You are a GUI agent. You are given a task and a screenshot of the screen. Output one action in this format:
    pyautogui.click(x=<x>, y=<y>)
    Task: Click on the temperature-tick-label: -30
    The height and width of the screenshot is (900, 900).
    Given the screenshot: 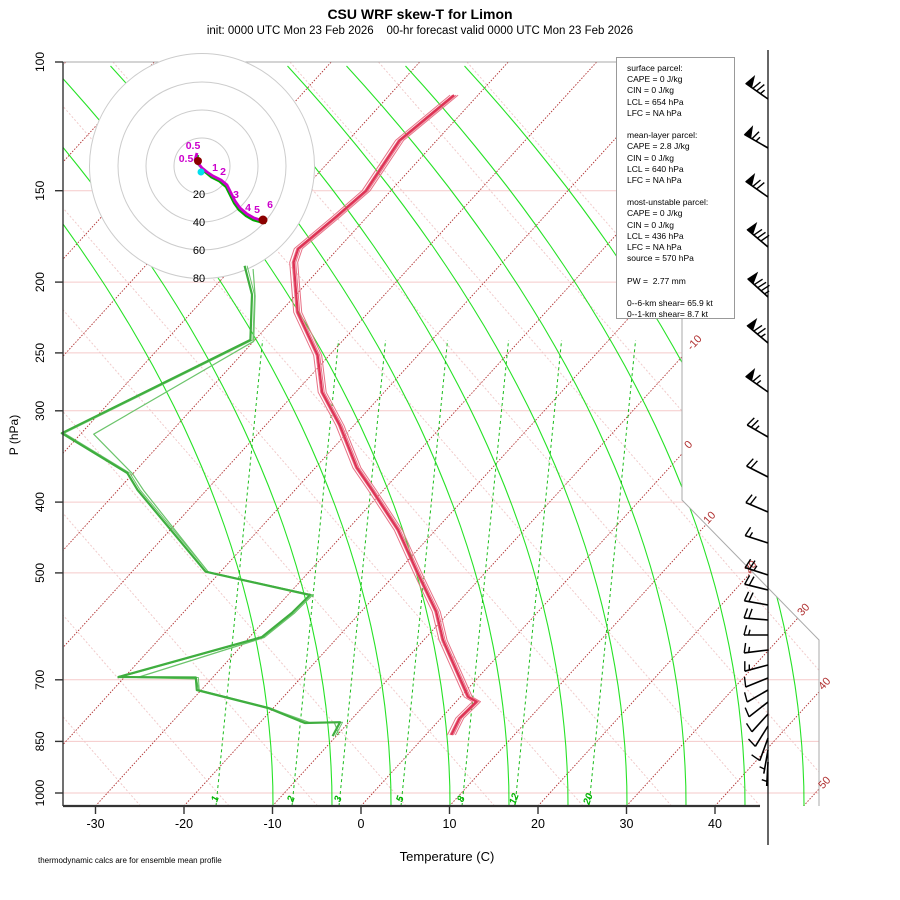 What is the action you would take?
    pyautogui.click(x=95, y=824)
    